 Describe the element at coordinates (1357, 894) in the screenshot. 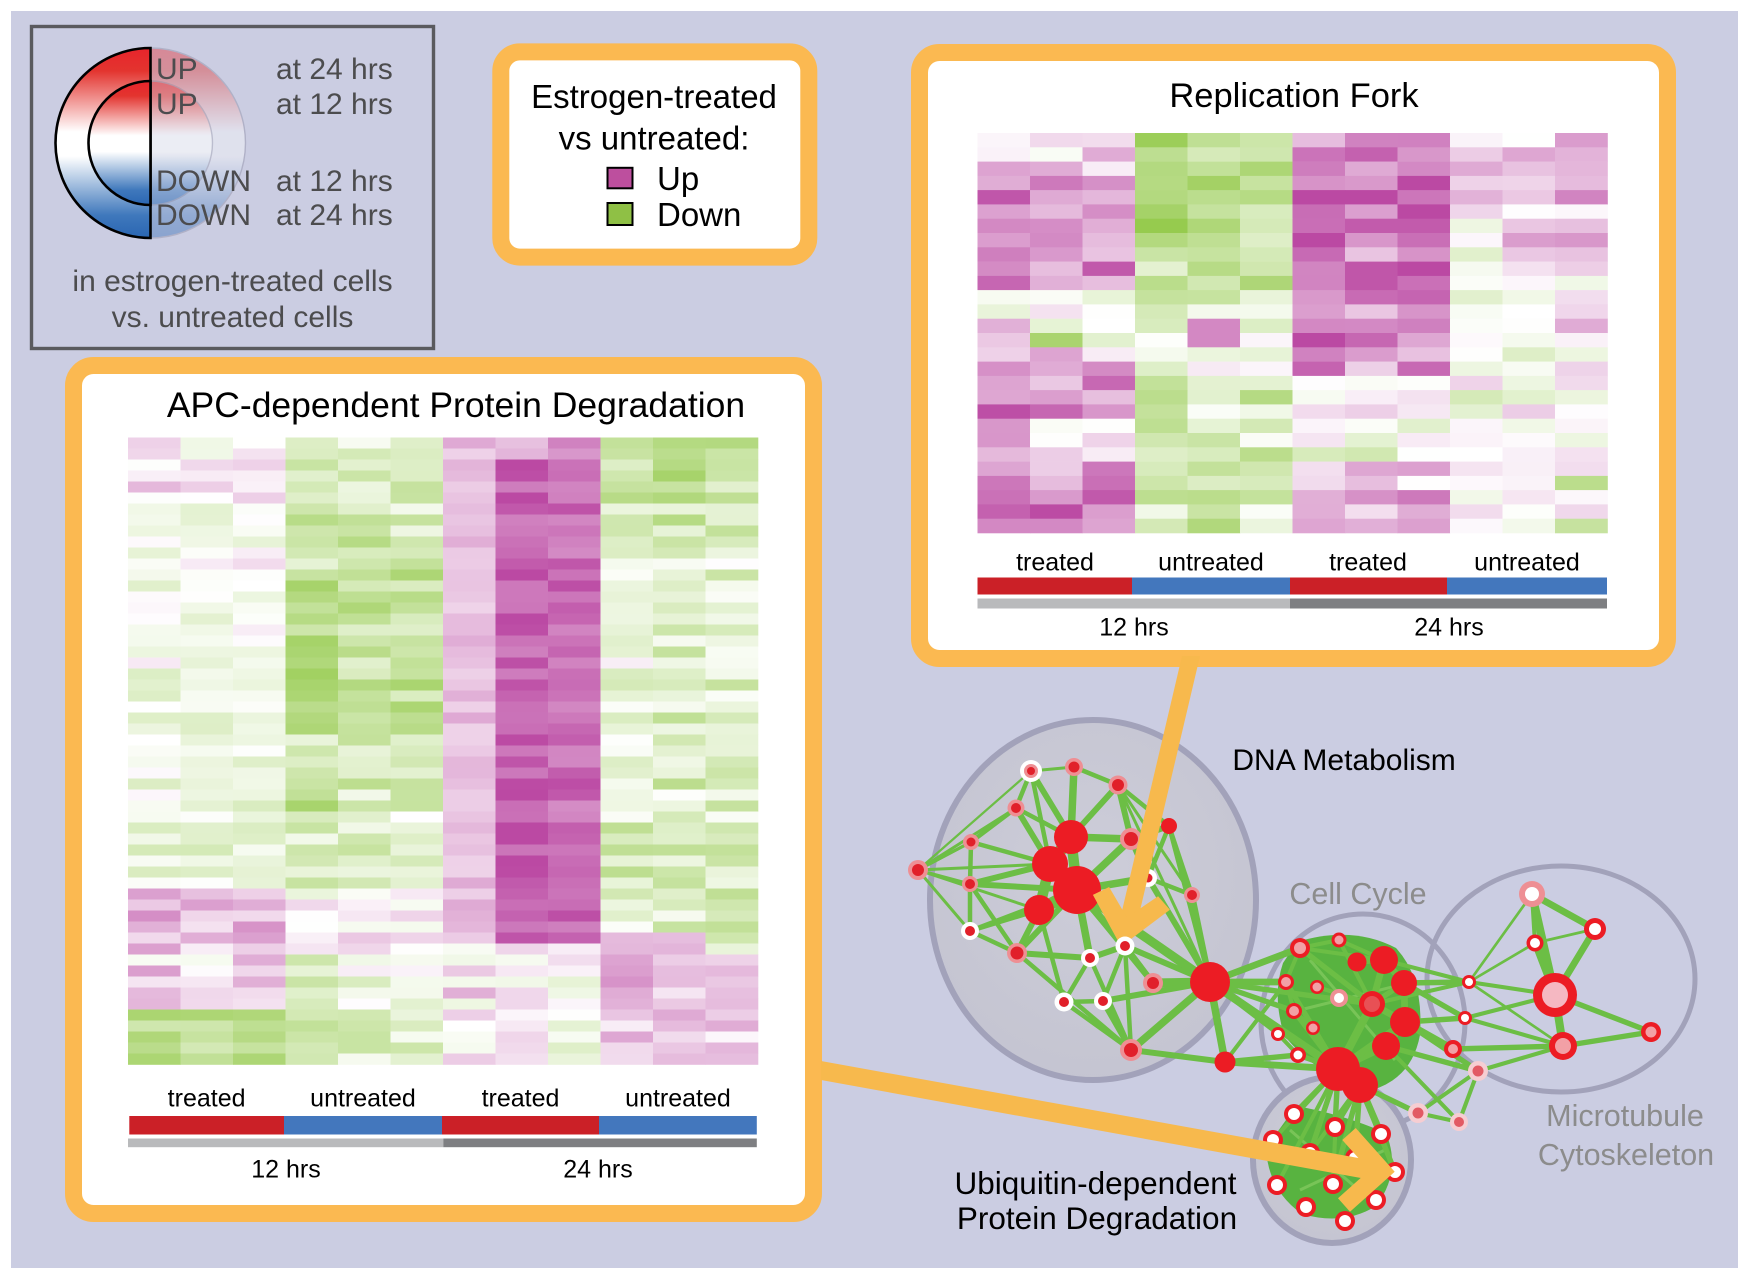

I see `svg-text: Cell Cycle` at that location.